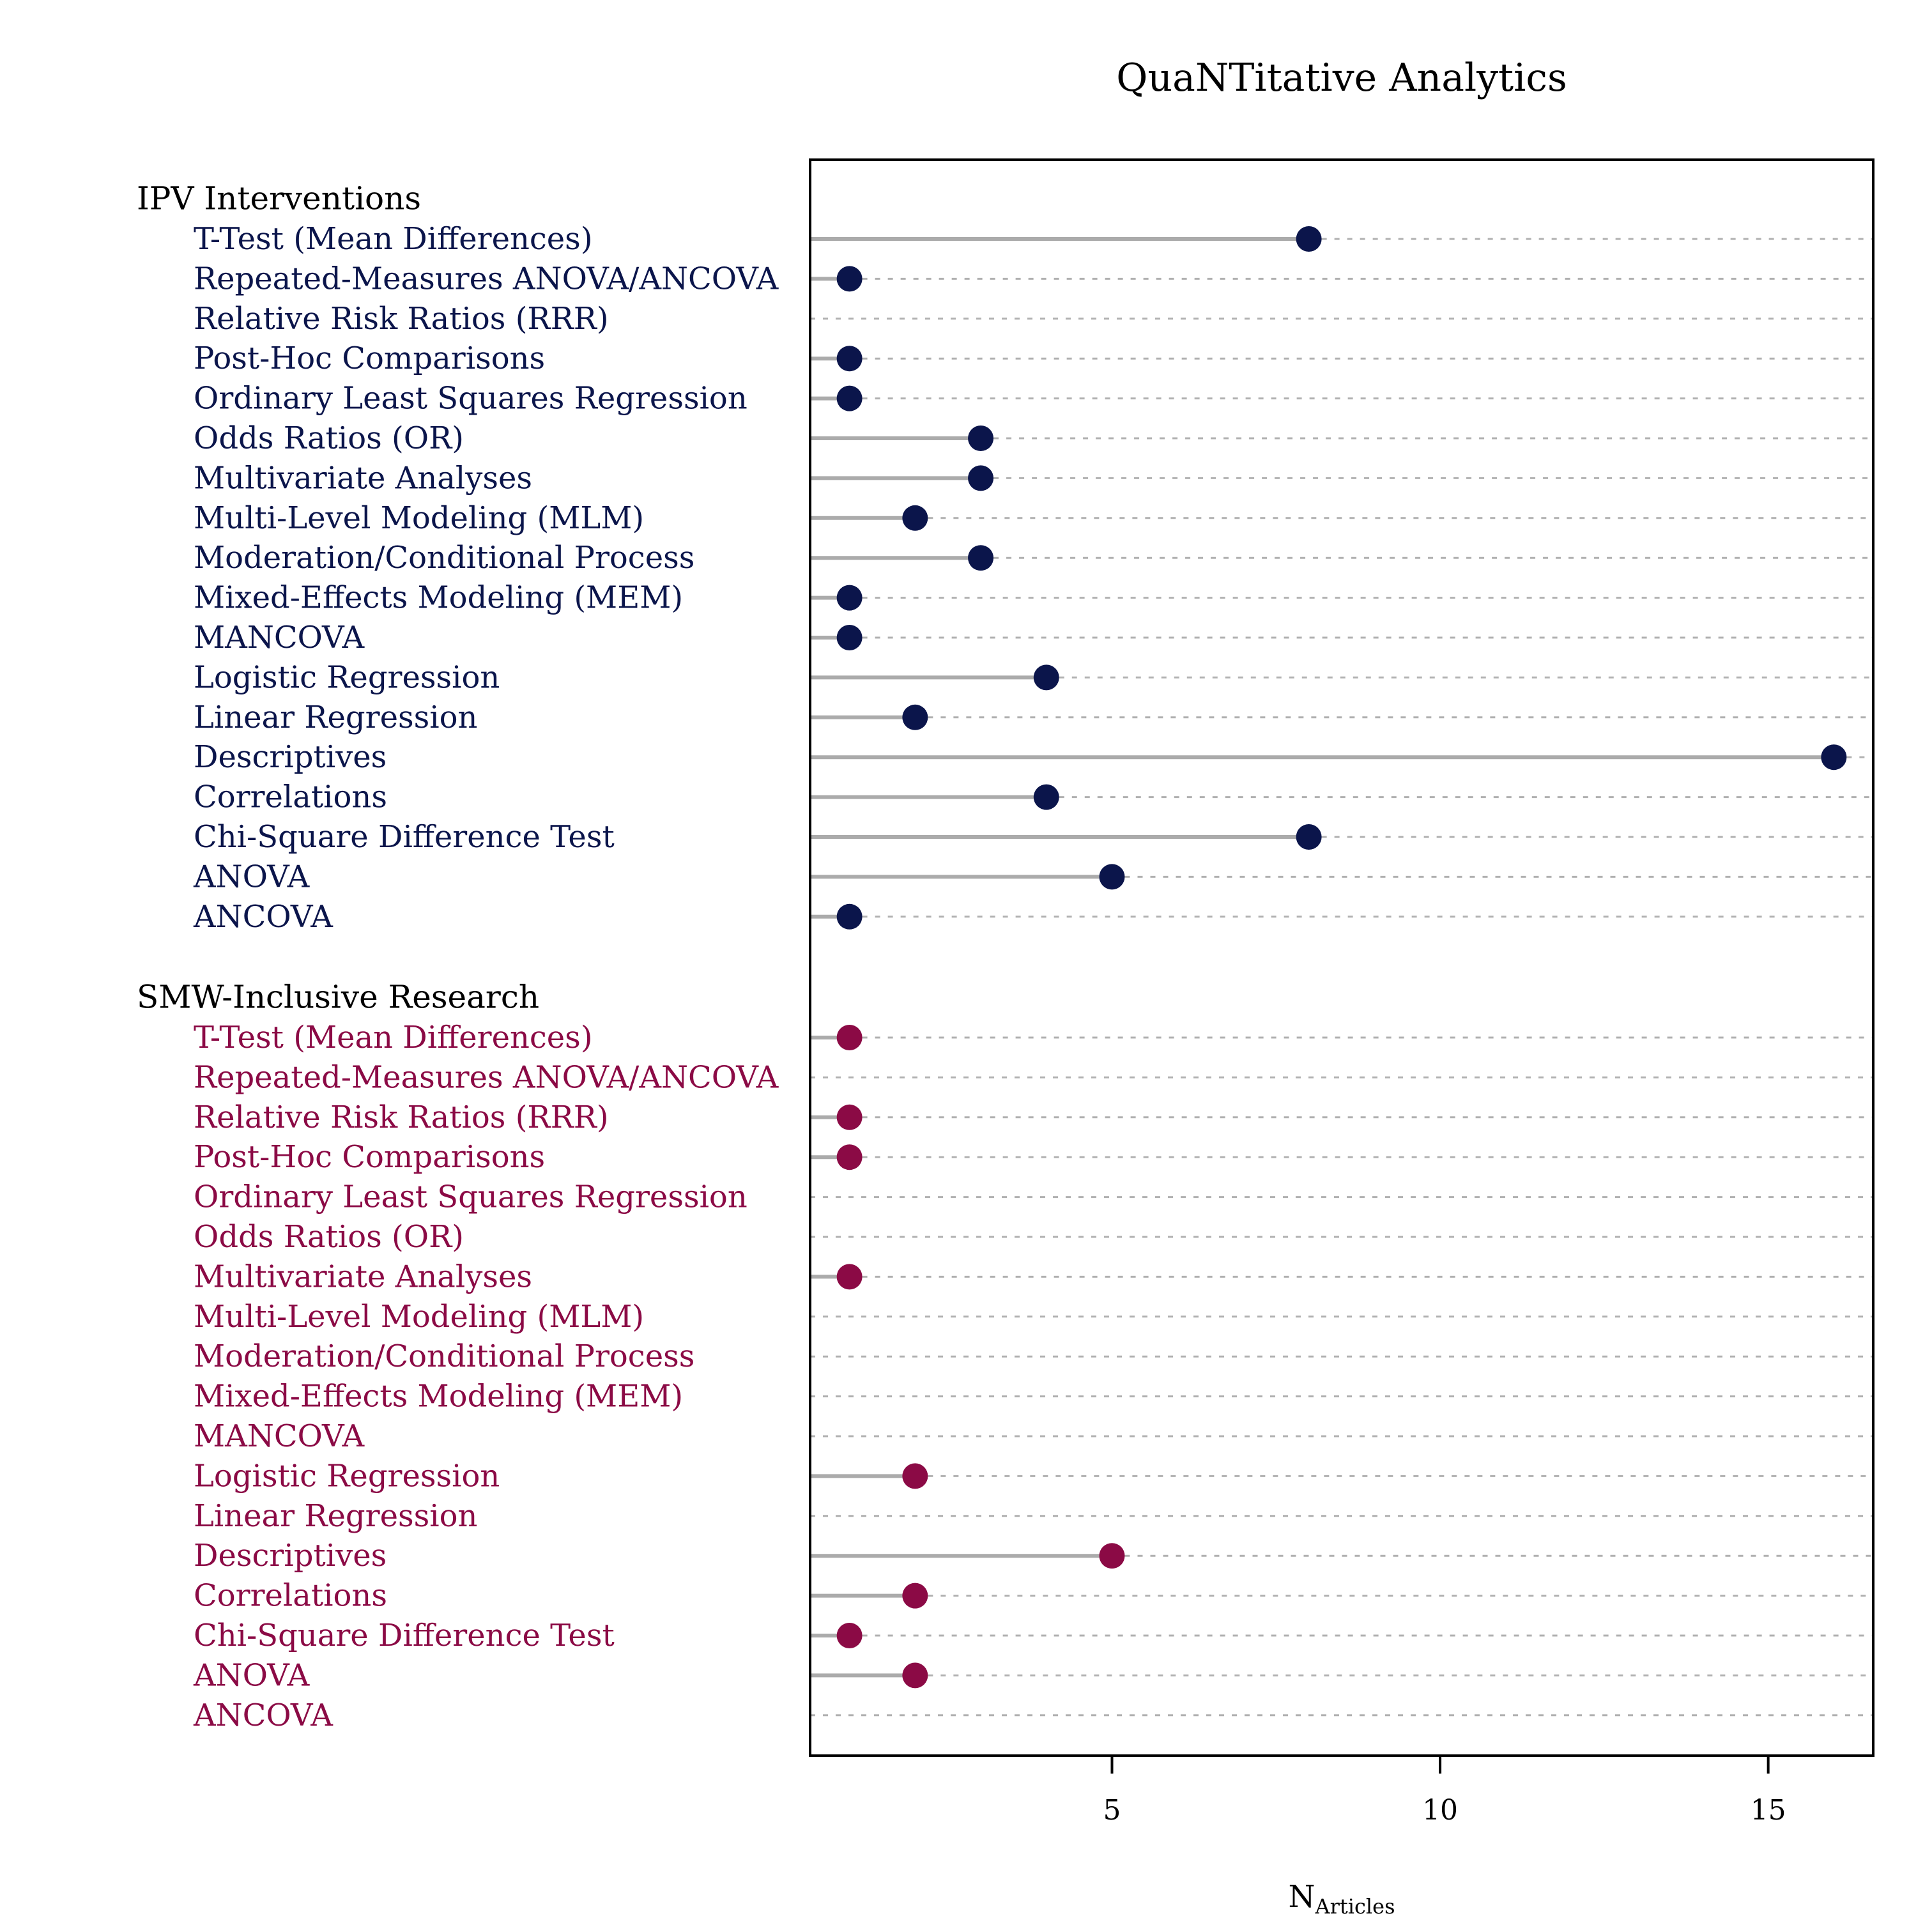 The image size is (1932, 1932). Describe the element at coordinates (1768, 1810) in the screenshot. I see `x-tick-label: 15` at that location.